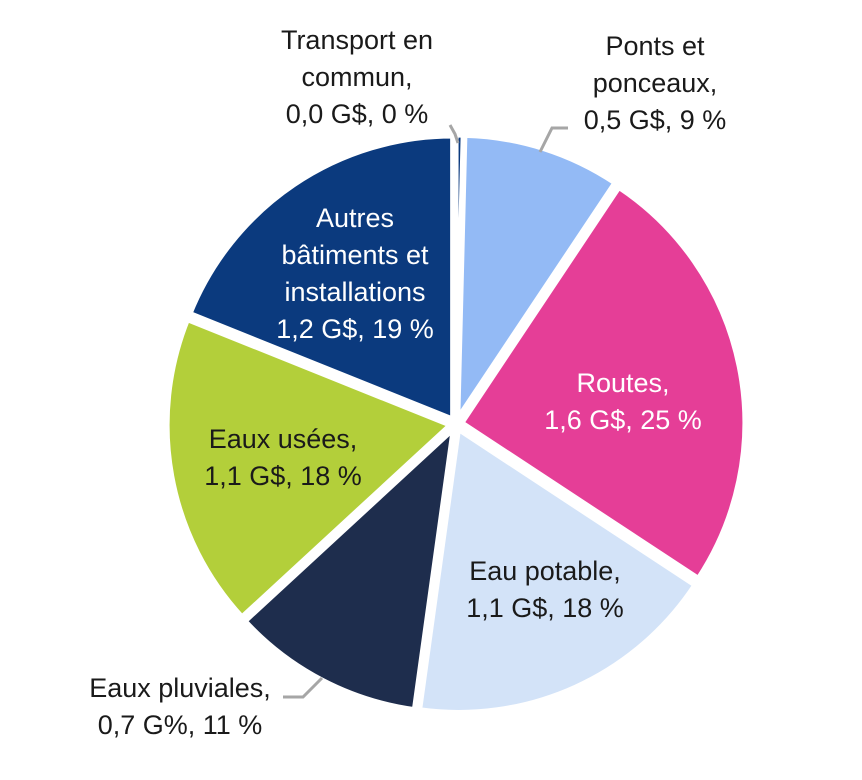  Describe the element at coordinates (623, 401) in the screenshot. I see `data-label: Routes, 1,6 G$, 25 %` at that location.